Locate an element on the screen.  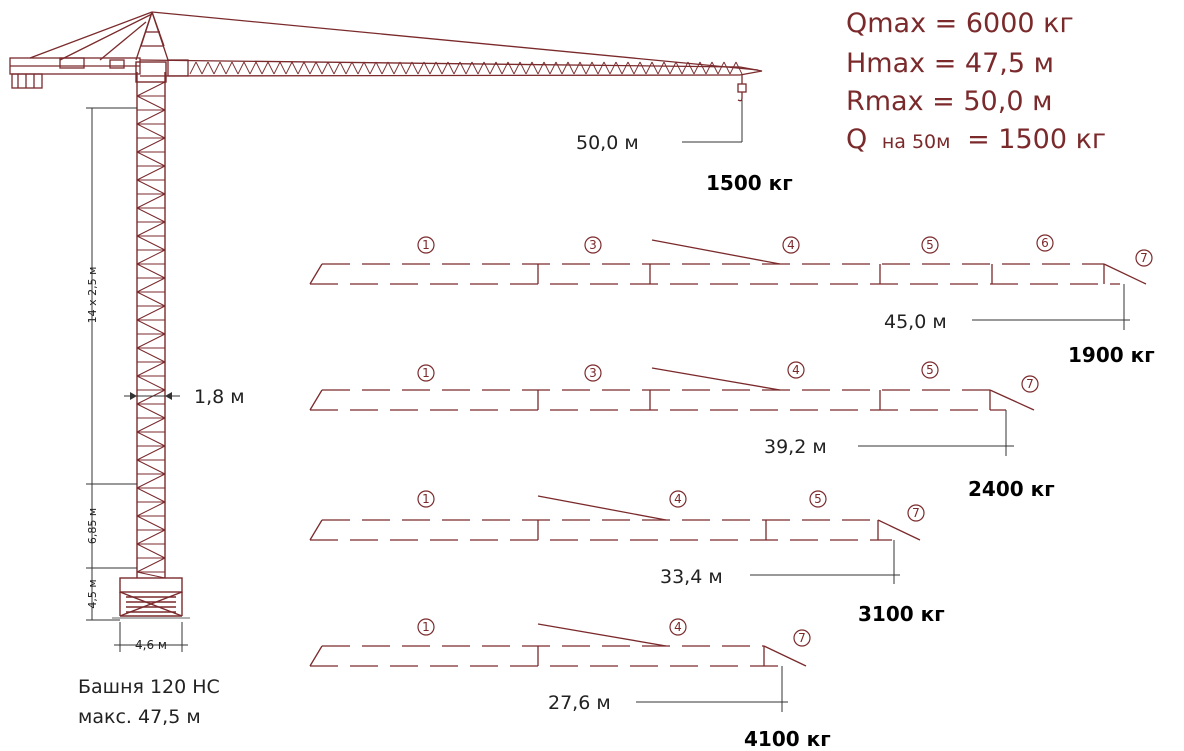
base-height-label: 4,5 м is located at coordinates (92, 593).